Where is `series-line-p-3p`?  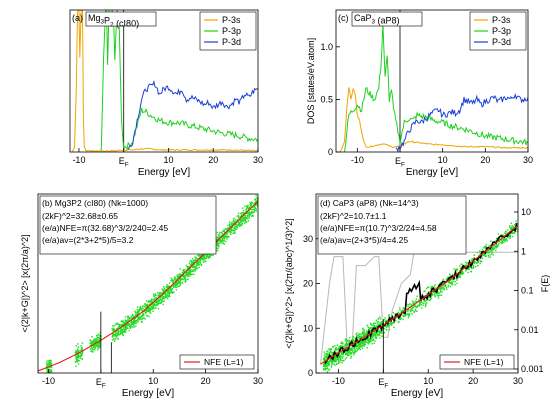 series-line-p-3p is located at coordinates (179, 80).